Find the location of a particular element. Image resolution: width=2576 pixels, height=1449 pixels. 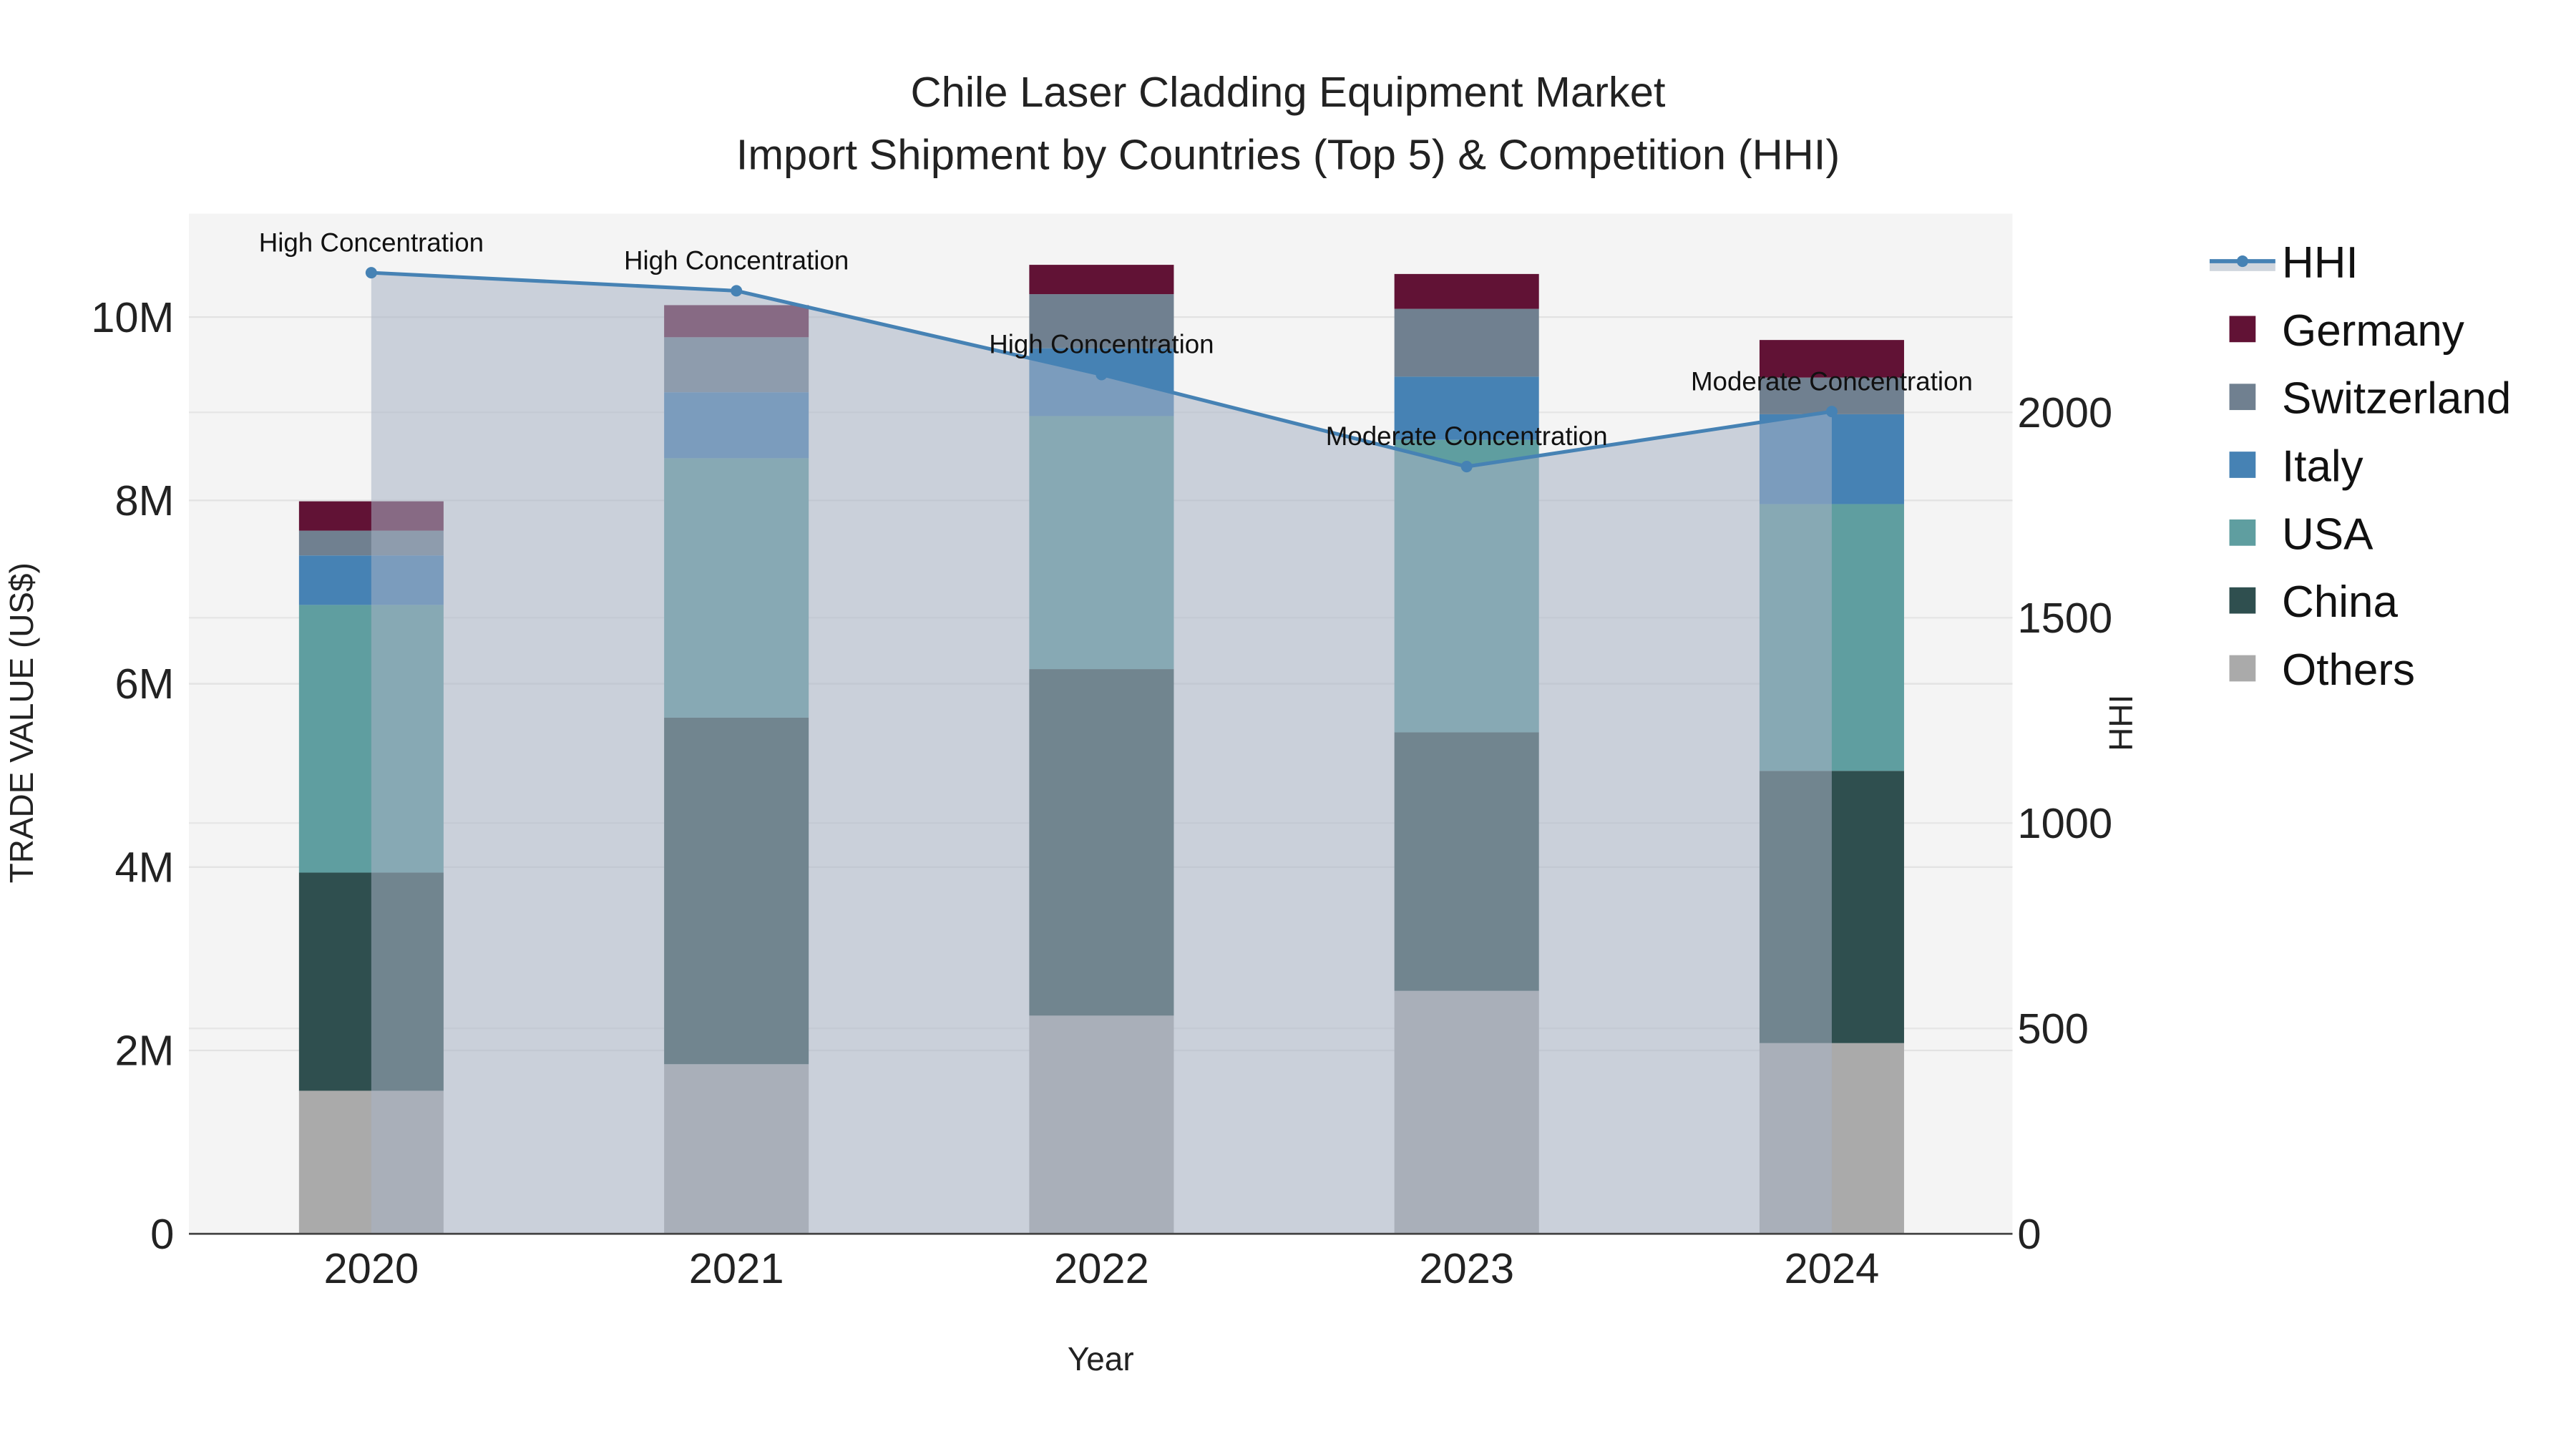

y-tick-label: 4M is located at coordinates (144, 867).